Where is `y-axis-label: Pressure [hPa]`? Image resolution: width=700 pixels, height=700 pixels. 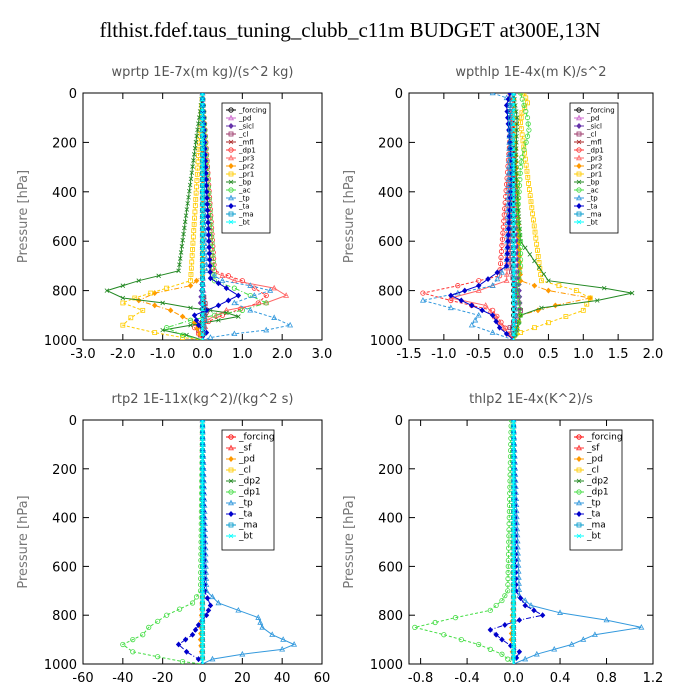 y-axis-label: Pressure [hPa] is located at coordinates (349, 216).